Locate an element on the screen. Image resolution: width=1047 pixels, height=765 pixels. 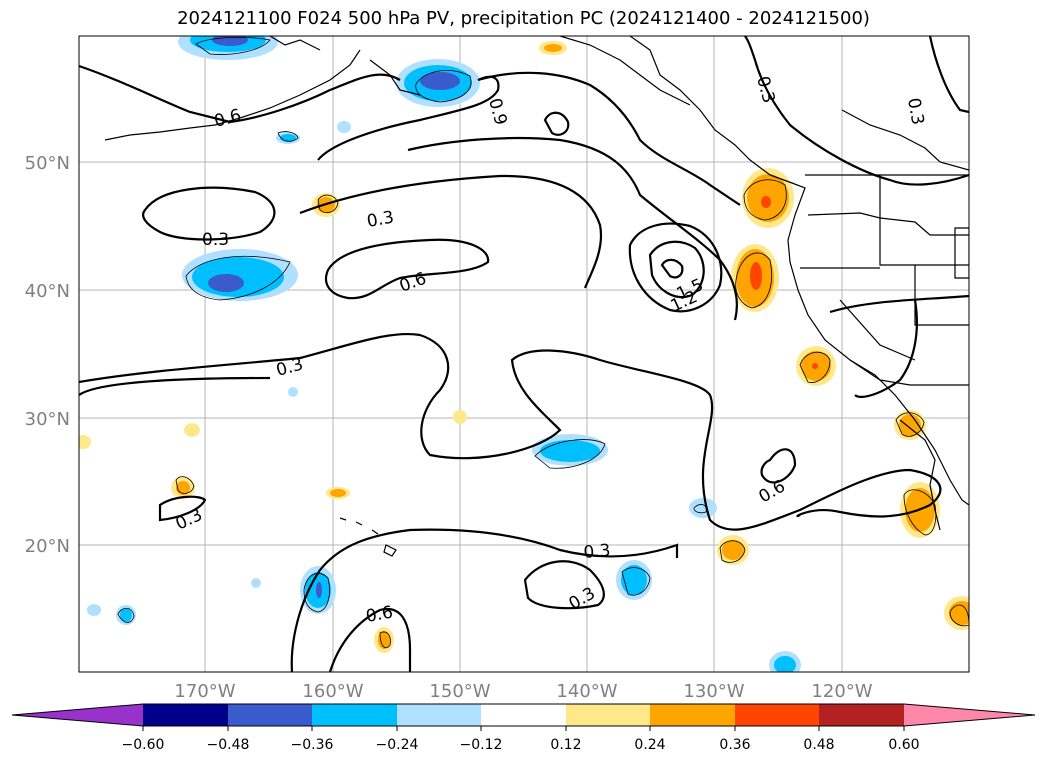
lat-label: 30°N is located at coordinates (47, 419).